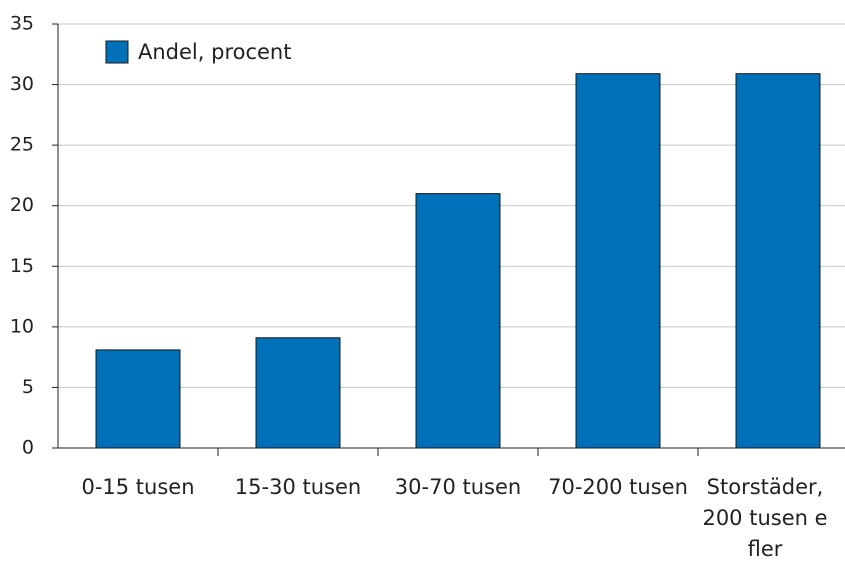 The height and width of the screenshot is (569, 845). I want to click on x-tick-label: 30-70 tusen, so click(458, 487).